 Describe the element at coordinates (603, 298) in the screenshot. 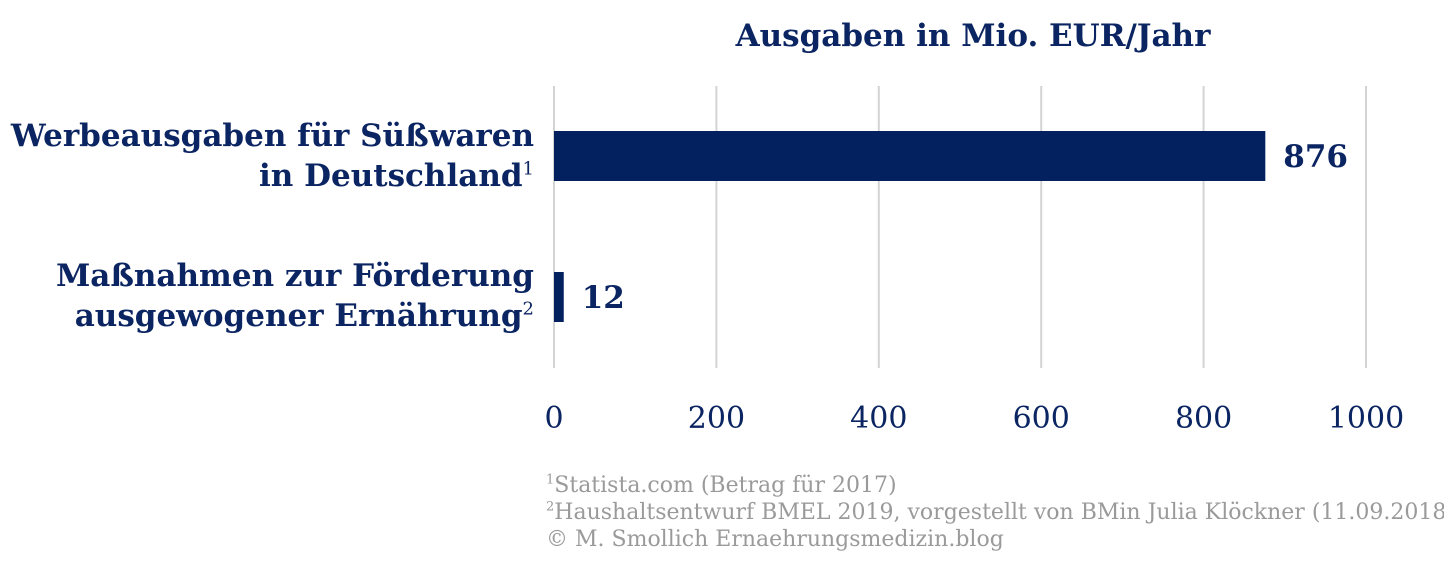

I see `data-label-2: 12` at that location.